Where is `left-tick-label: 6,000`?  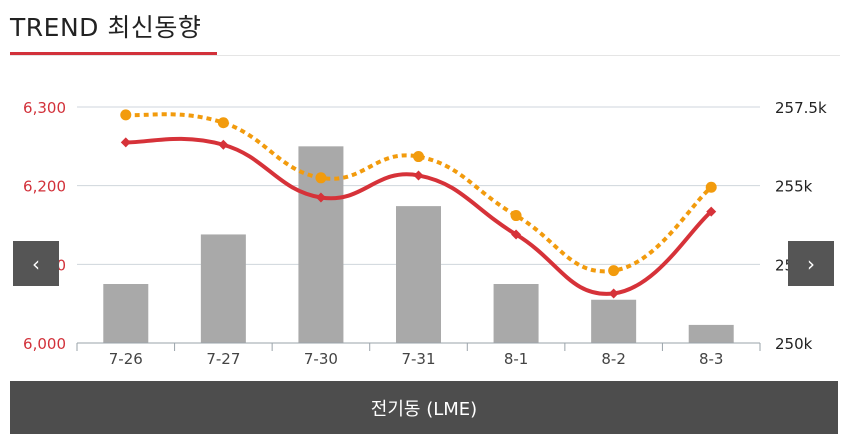
left-tick-label: 6,000 is located at coordinates (44, 344).